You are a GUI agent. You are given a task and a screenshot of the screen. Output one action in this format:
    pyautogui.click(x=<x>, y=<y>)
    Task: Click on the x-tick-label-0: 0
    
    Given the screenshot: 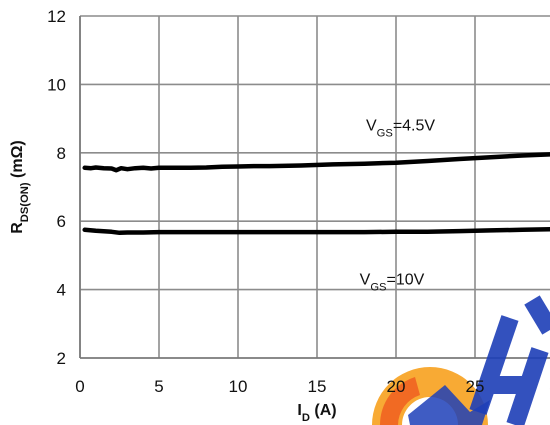 What is the action you would take?
    pyautogui.click(x=79, y=386)
    